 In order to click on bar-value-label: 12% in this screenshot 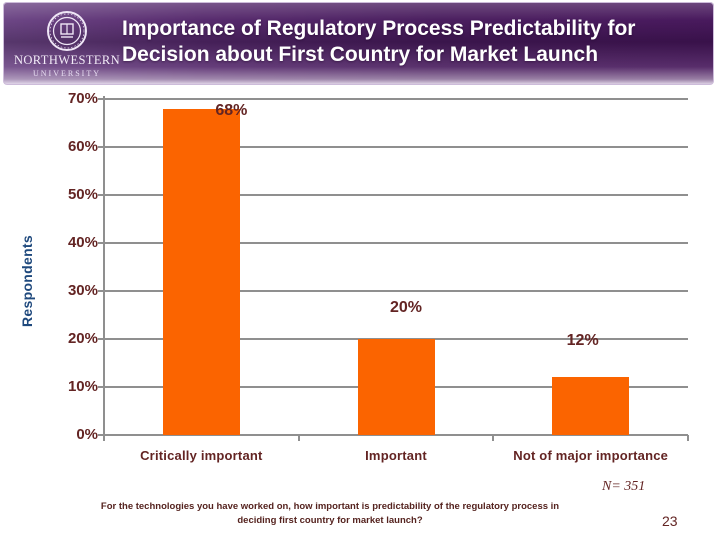, I will do `click(582, 341)`.